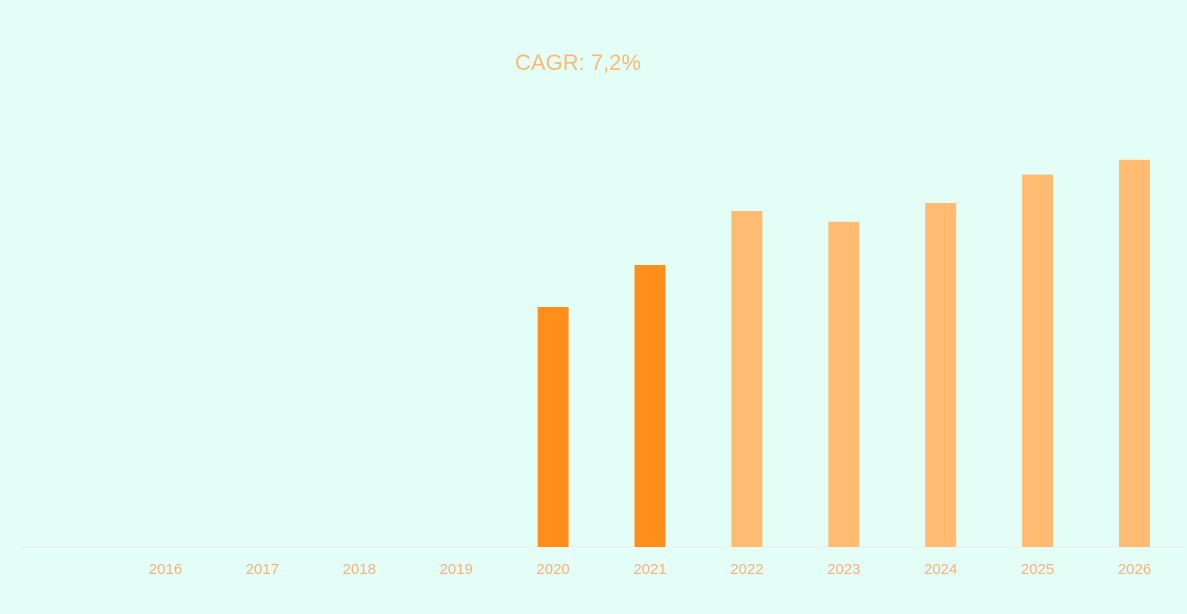 This screenshot has height=614, width=1187. I want to click on x-tick-label-2025: 2025, so click(1037, 569).